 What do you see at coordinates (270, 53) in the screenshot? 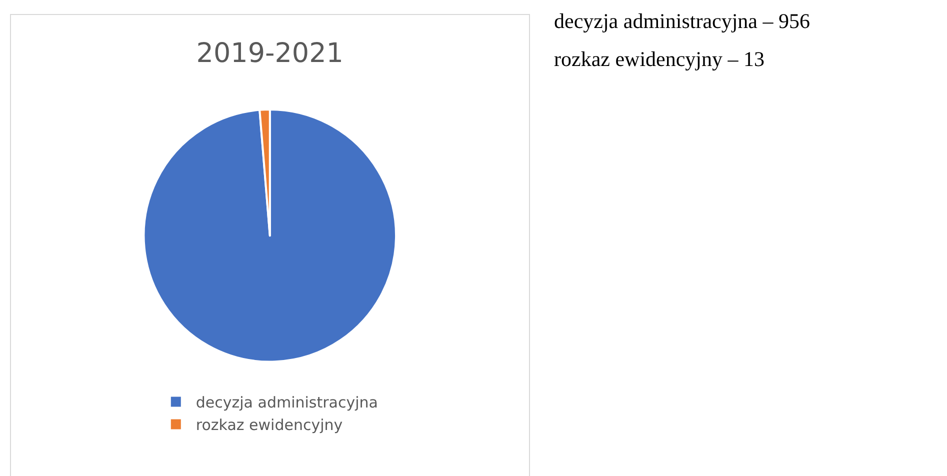
I see `chart-title: 2019-2021` at bounding box center [270, 53].